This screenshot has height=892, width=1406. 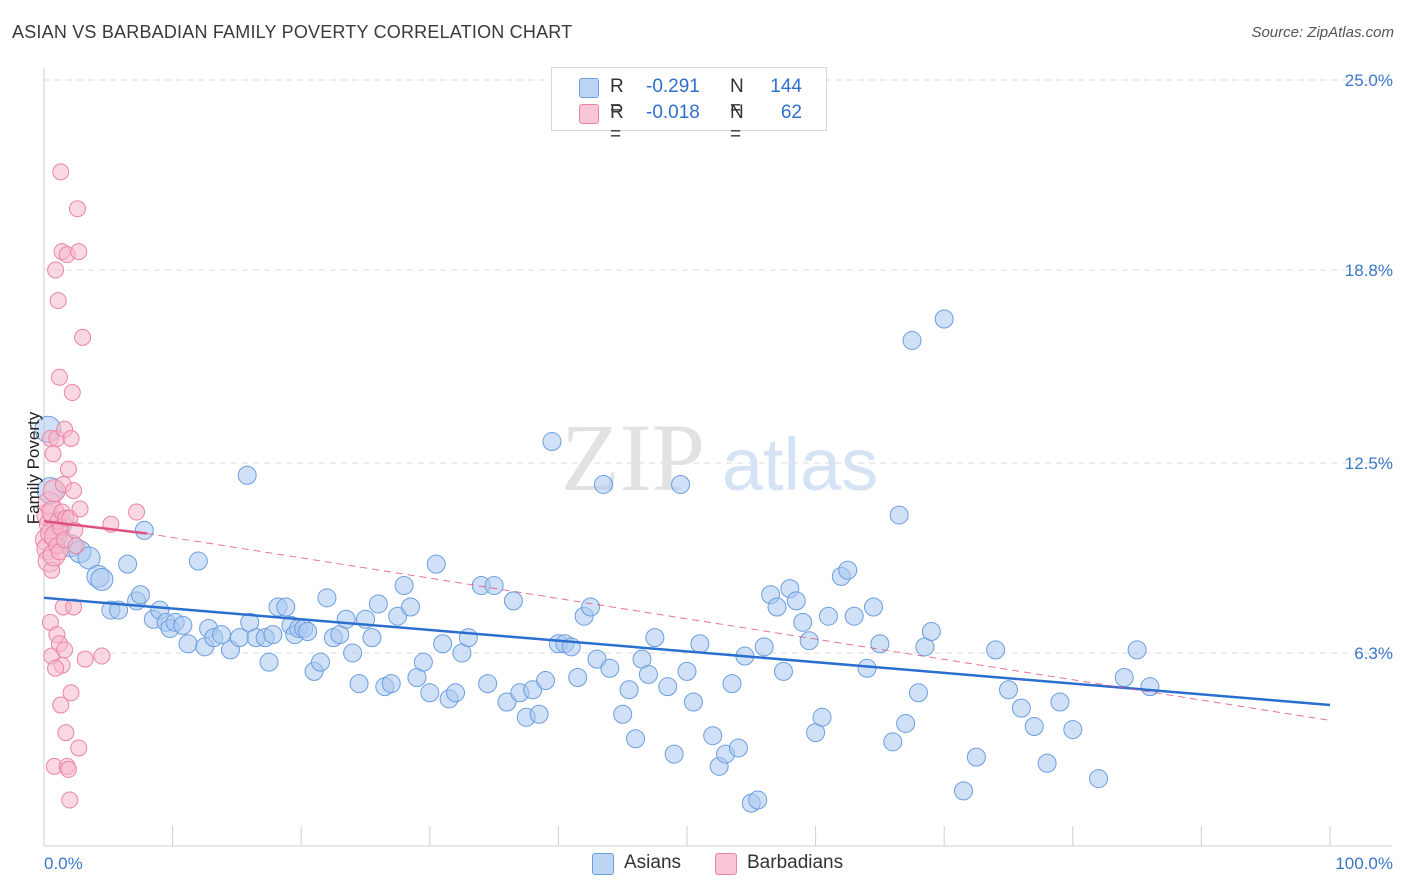 I want to click on y-tick-label: 18.8%, so click(x=1369, y=270).